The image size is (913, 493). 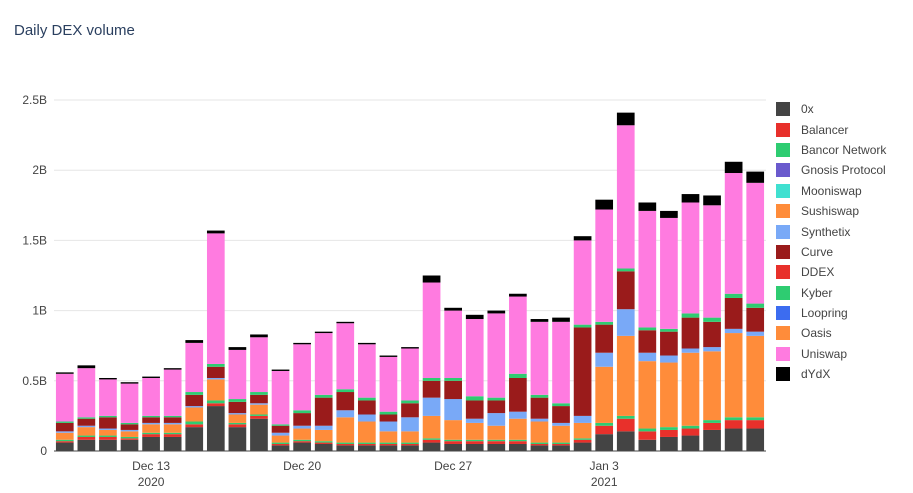 I want to click on legend-item: Gnosis Protocol, so click(x=843, y=170).